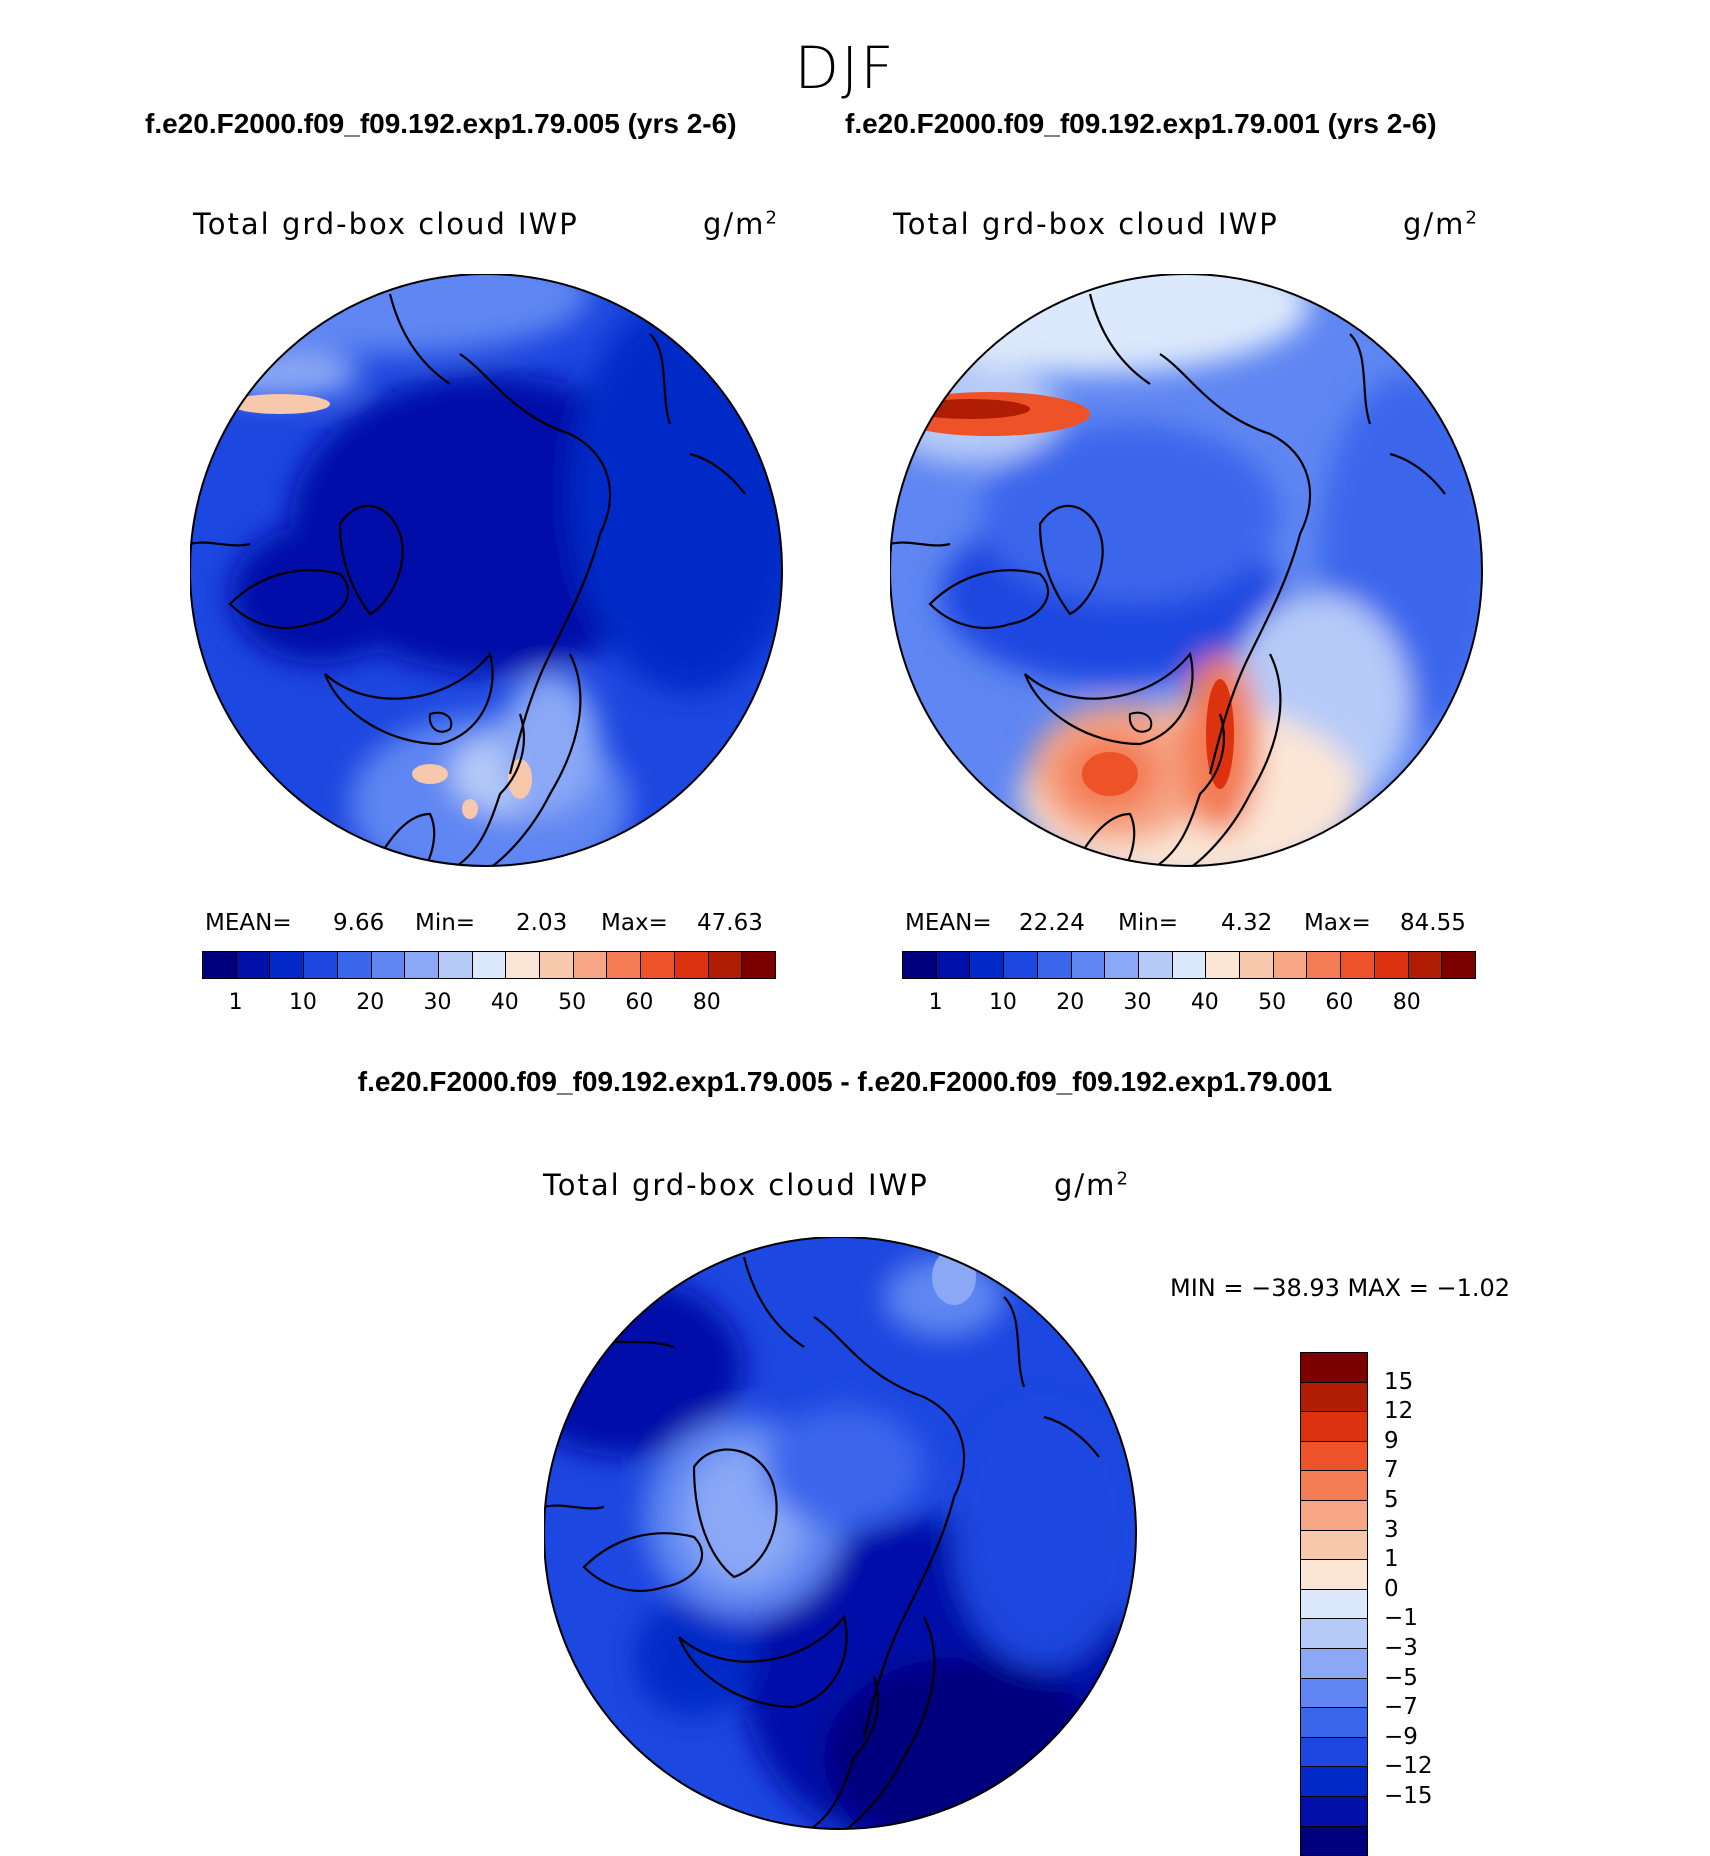 This screenshot has height=1856, width=1710. What do you see at coordinates (1441, 224) in the screenshot?
I see `panel2-units: g/m2` at bounding box center [1441, 224].